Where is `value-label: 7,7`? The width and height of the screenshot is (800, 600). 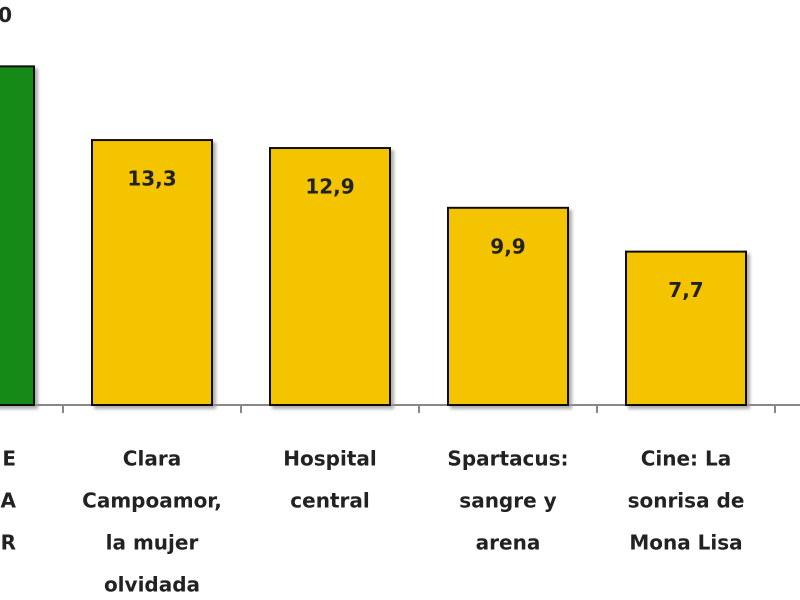 value-label: 7,7 is located at coordinates (685, 290).